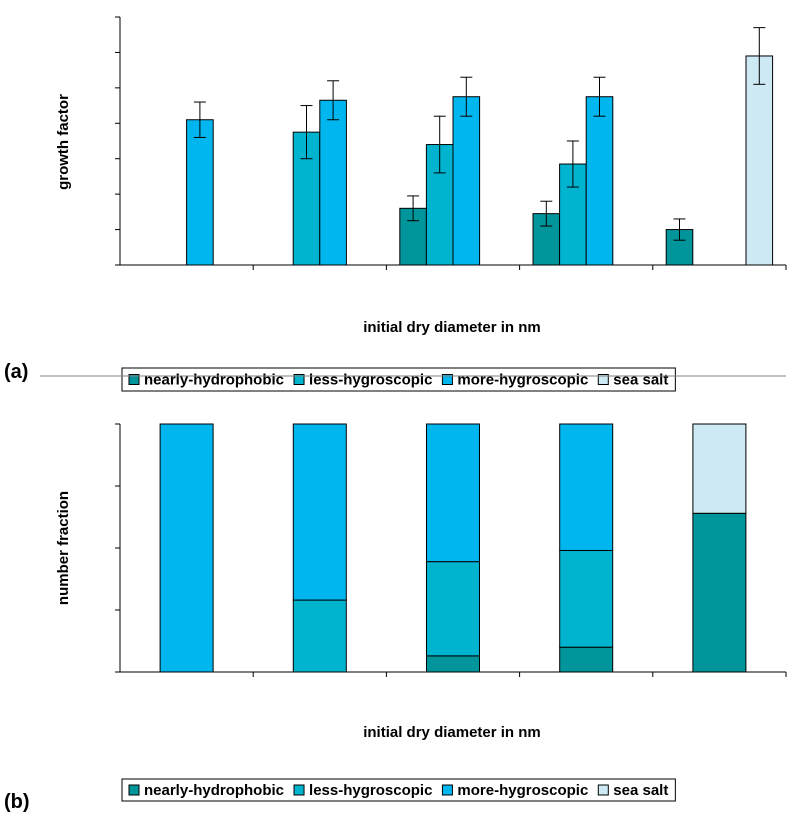  Describe the element at coordinates (452, 327) in the screenshot. I see `panel-a-x-axis-label: initial dry diameter in nm` at that location.